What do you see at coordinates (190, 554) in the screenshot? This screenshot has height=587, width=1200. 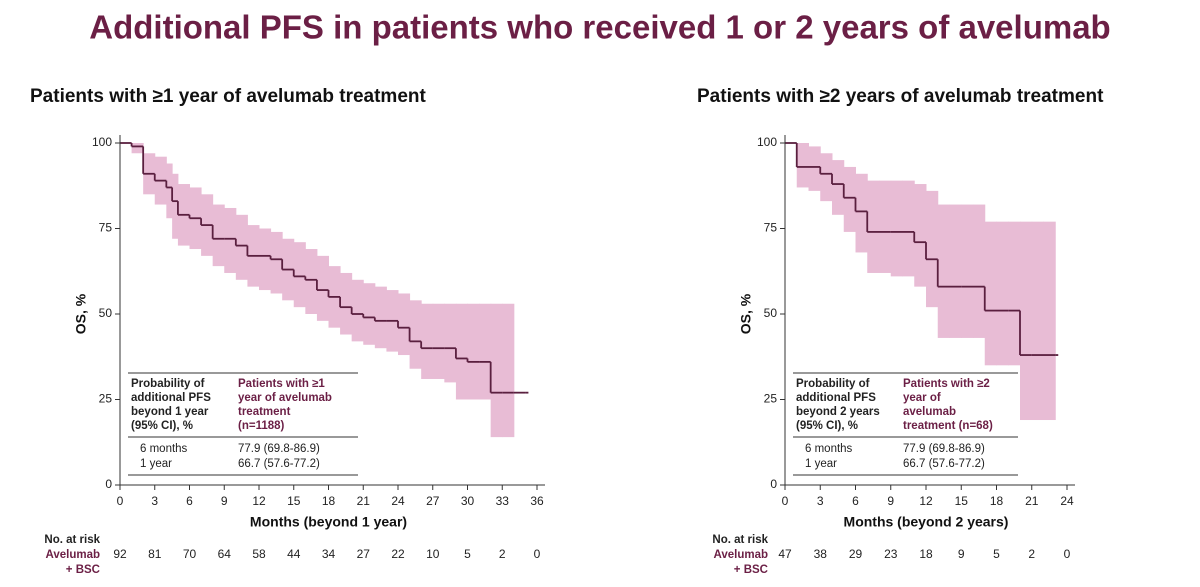 I see `risk-value: 70` at bounding box center [190, 554].